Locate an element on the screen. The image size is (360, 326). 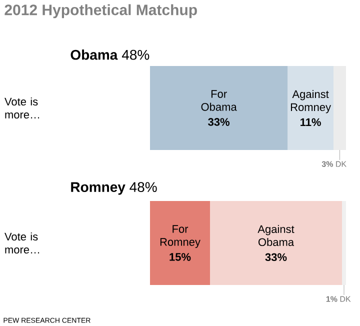
chart-title: Romney 48% is located at coordinates (114, 188).